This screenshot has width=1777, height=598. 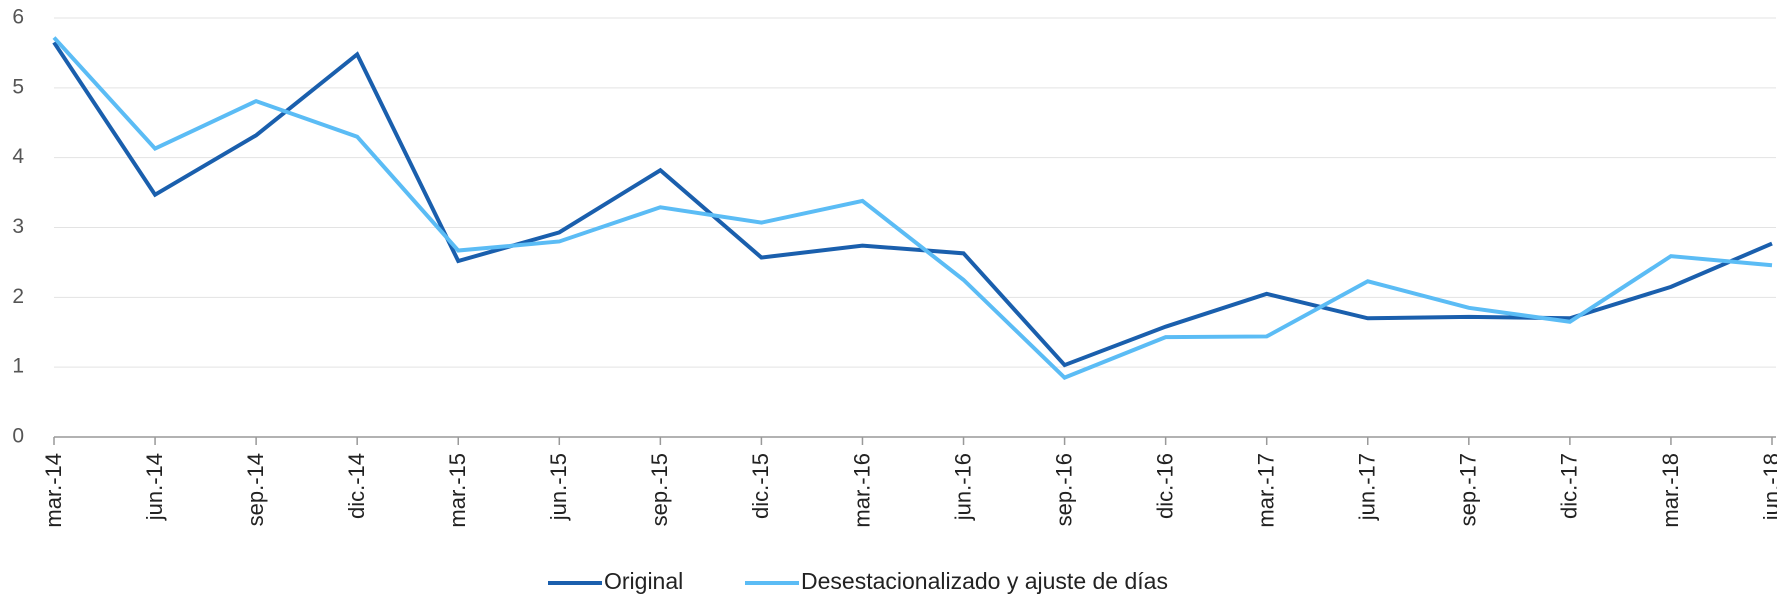 I want to click on y-tick-label: 5, so click(x=18, y=86).